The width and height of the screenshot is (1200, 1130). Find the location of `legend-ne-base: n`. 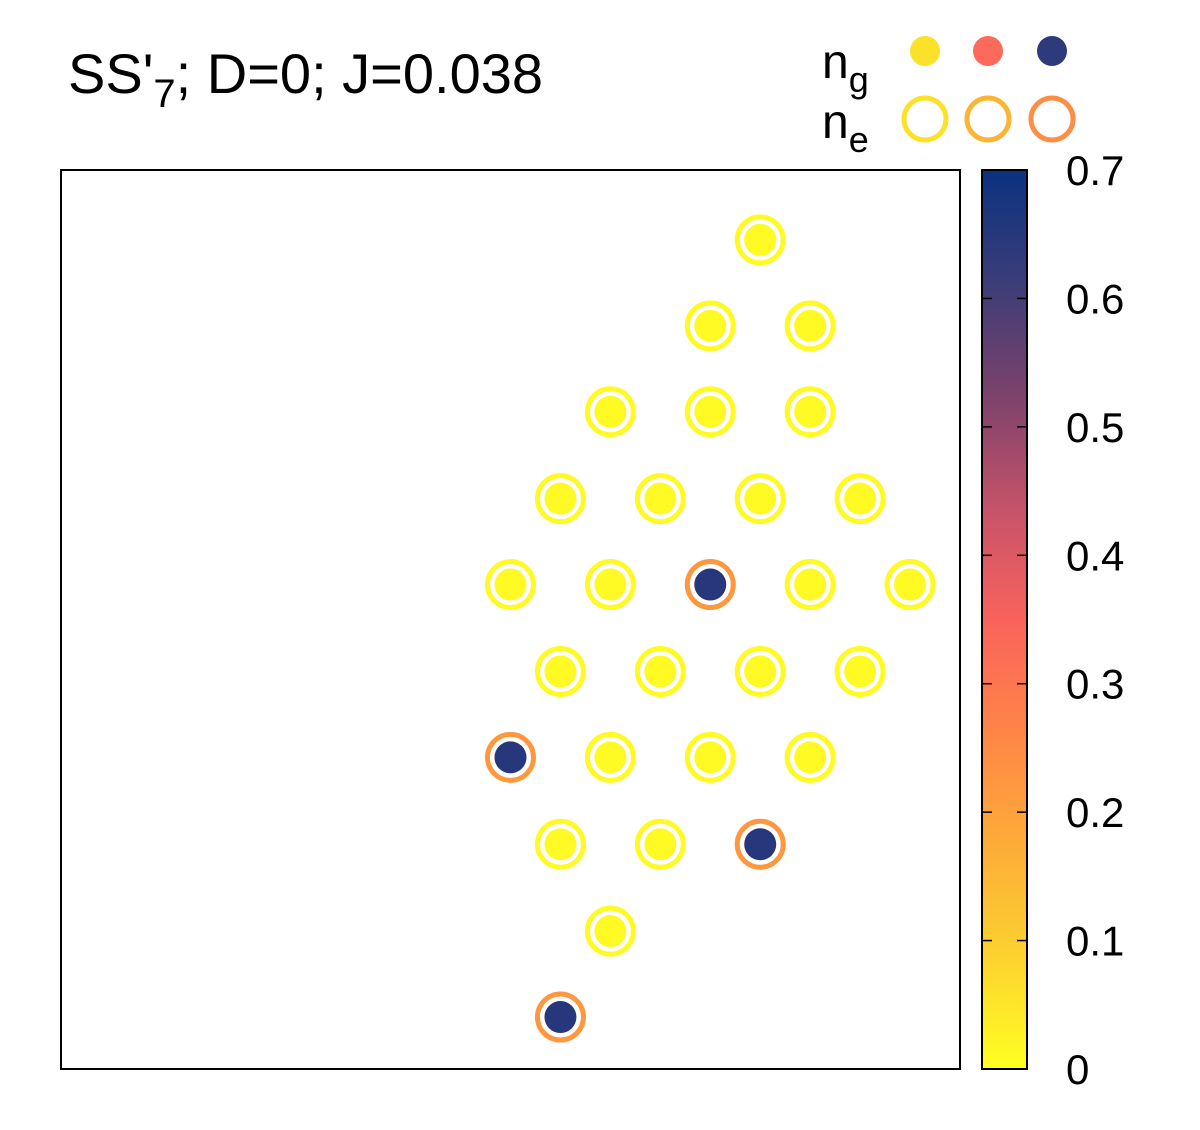

legend-ne-base: n is located at coordinates (835, 122).